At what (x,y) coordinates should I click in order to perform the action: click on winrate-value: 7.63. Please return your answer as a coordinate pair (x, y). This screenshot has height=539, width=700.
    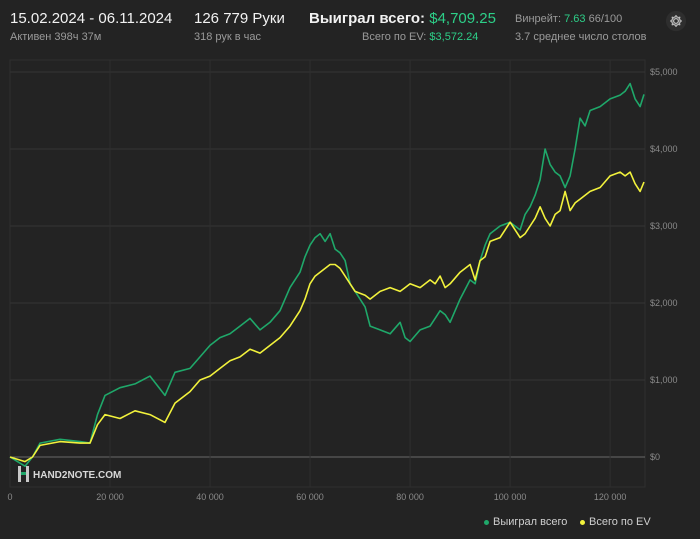
    Looking at the image, I should click on (575, 19).